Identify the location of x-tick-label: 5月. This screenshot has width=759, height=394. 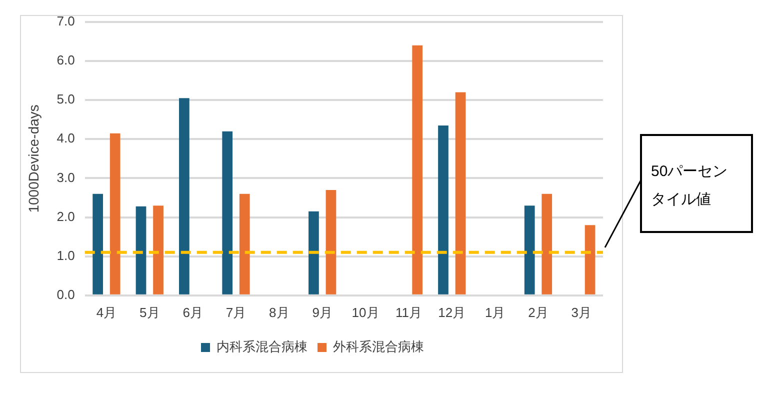
(150, 312).